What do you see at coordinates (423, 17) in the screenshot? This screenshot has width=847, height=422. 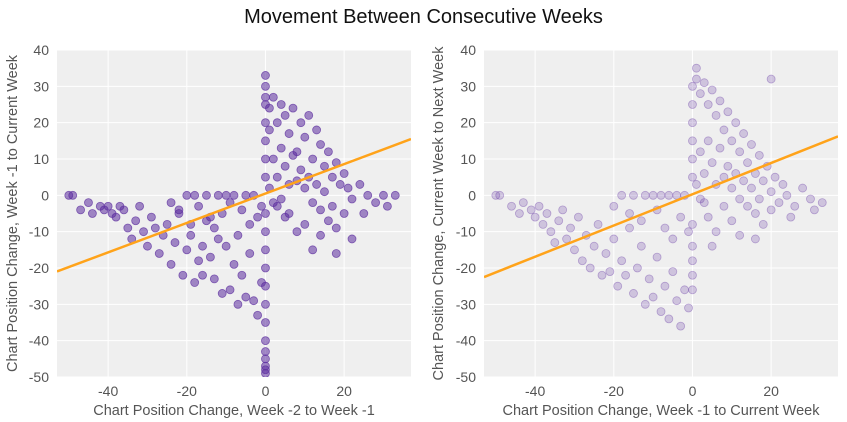 I see `figure-title: Movement Between Consecutive Weeks` at bounding box center [423, 17].